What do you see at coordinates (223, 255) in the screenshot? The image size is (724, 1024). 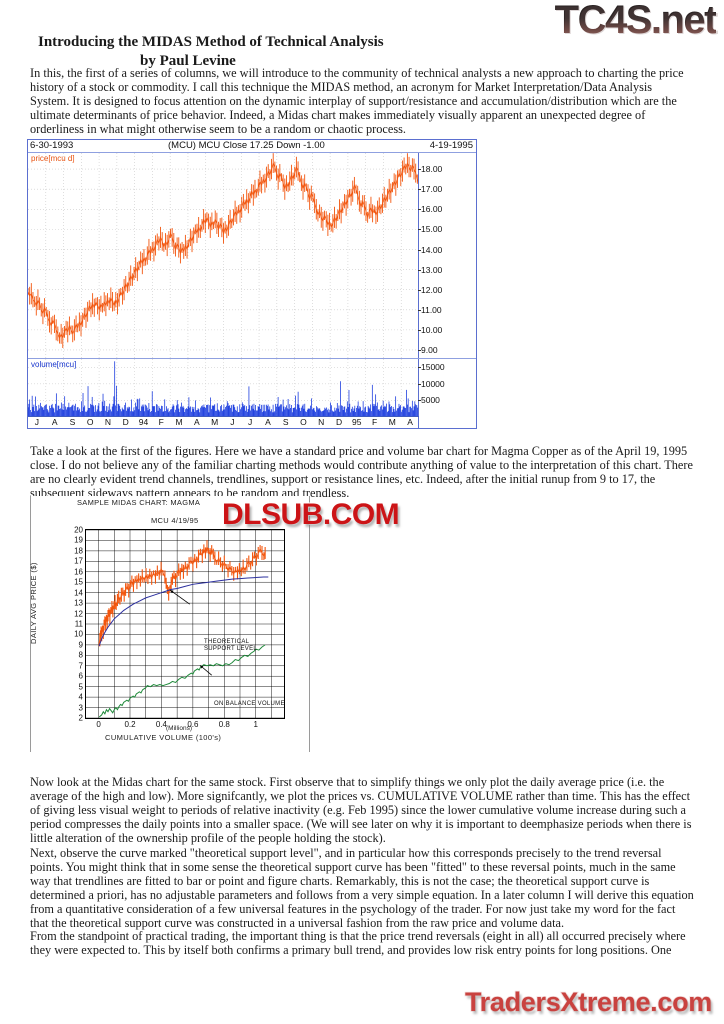 I see `price-plot-area` at bounding box center [223, 255].